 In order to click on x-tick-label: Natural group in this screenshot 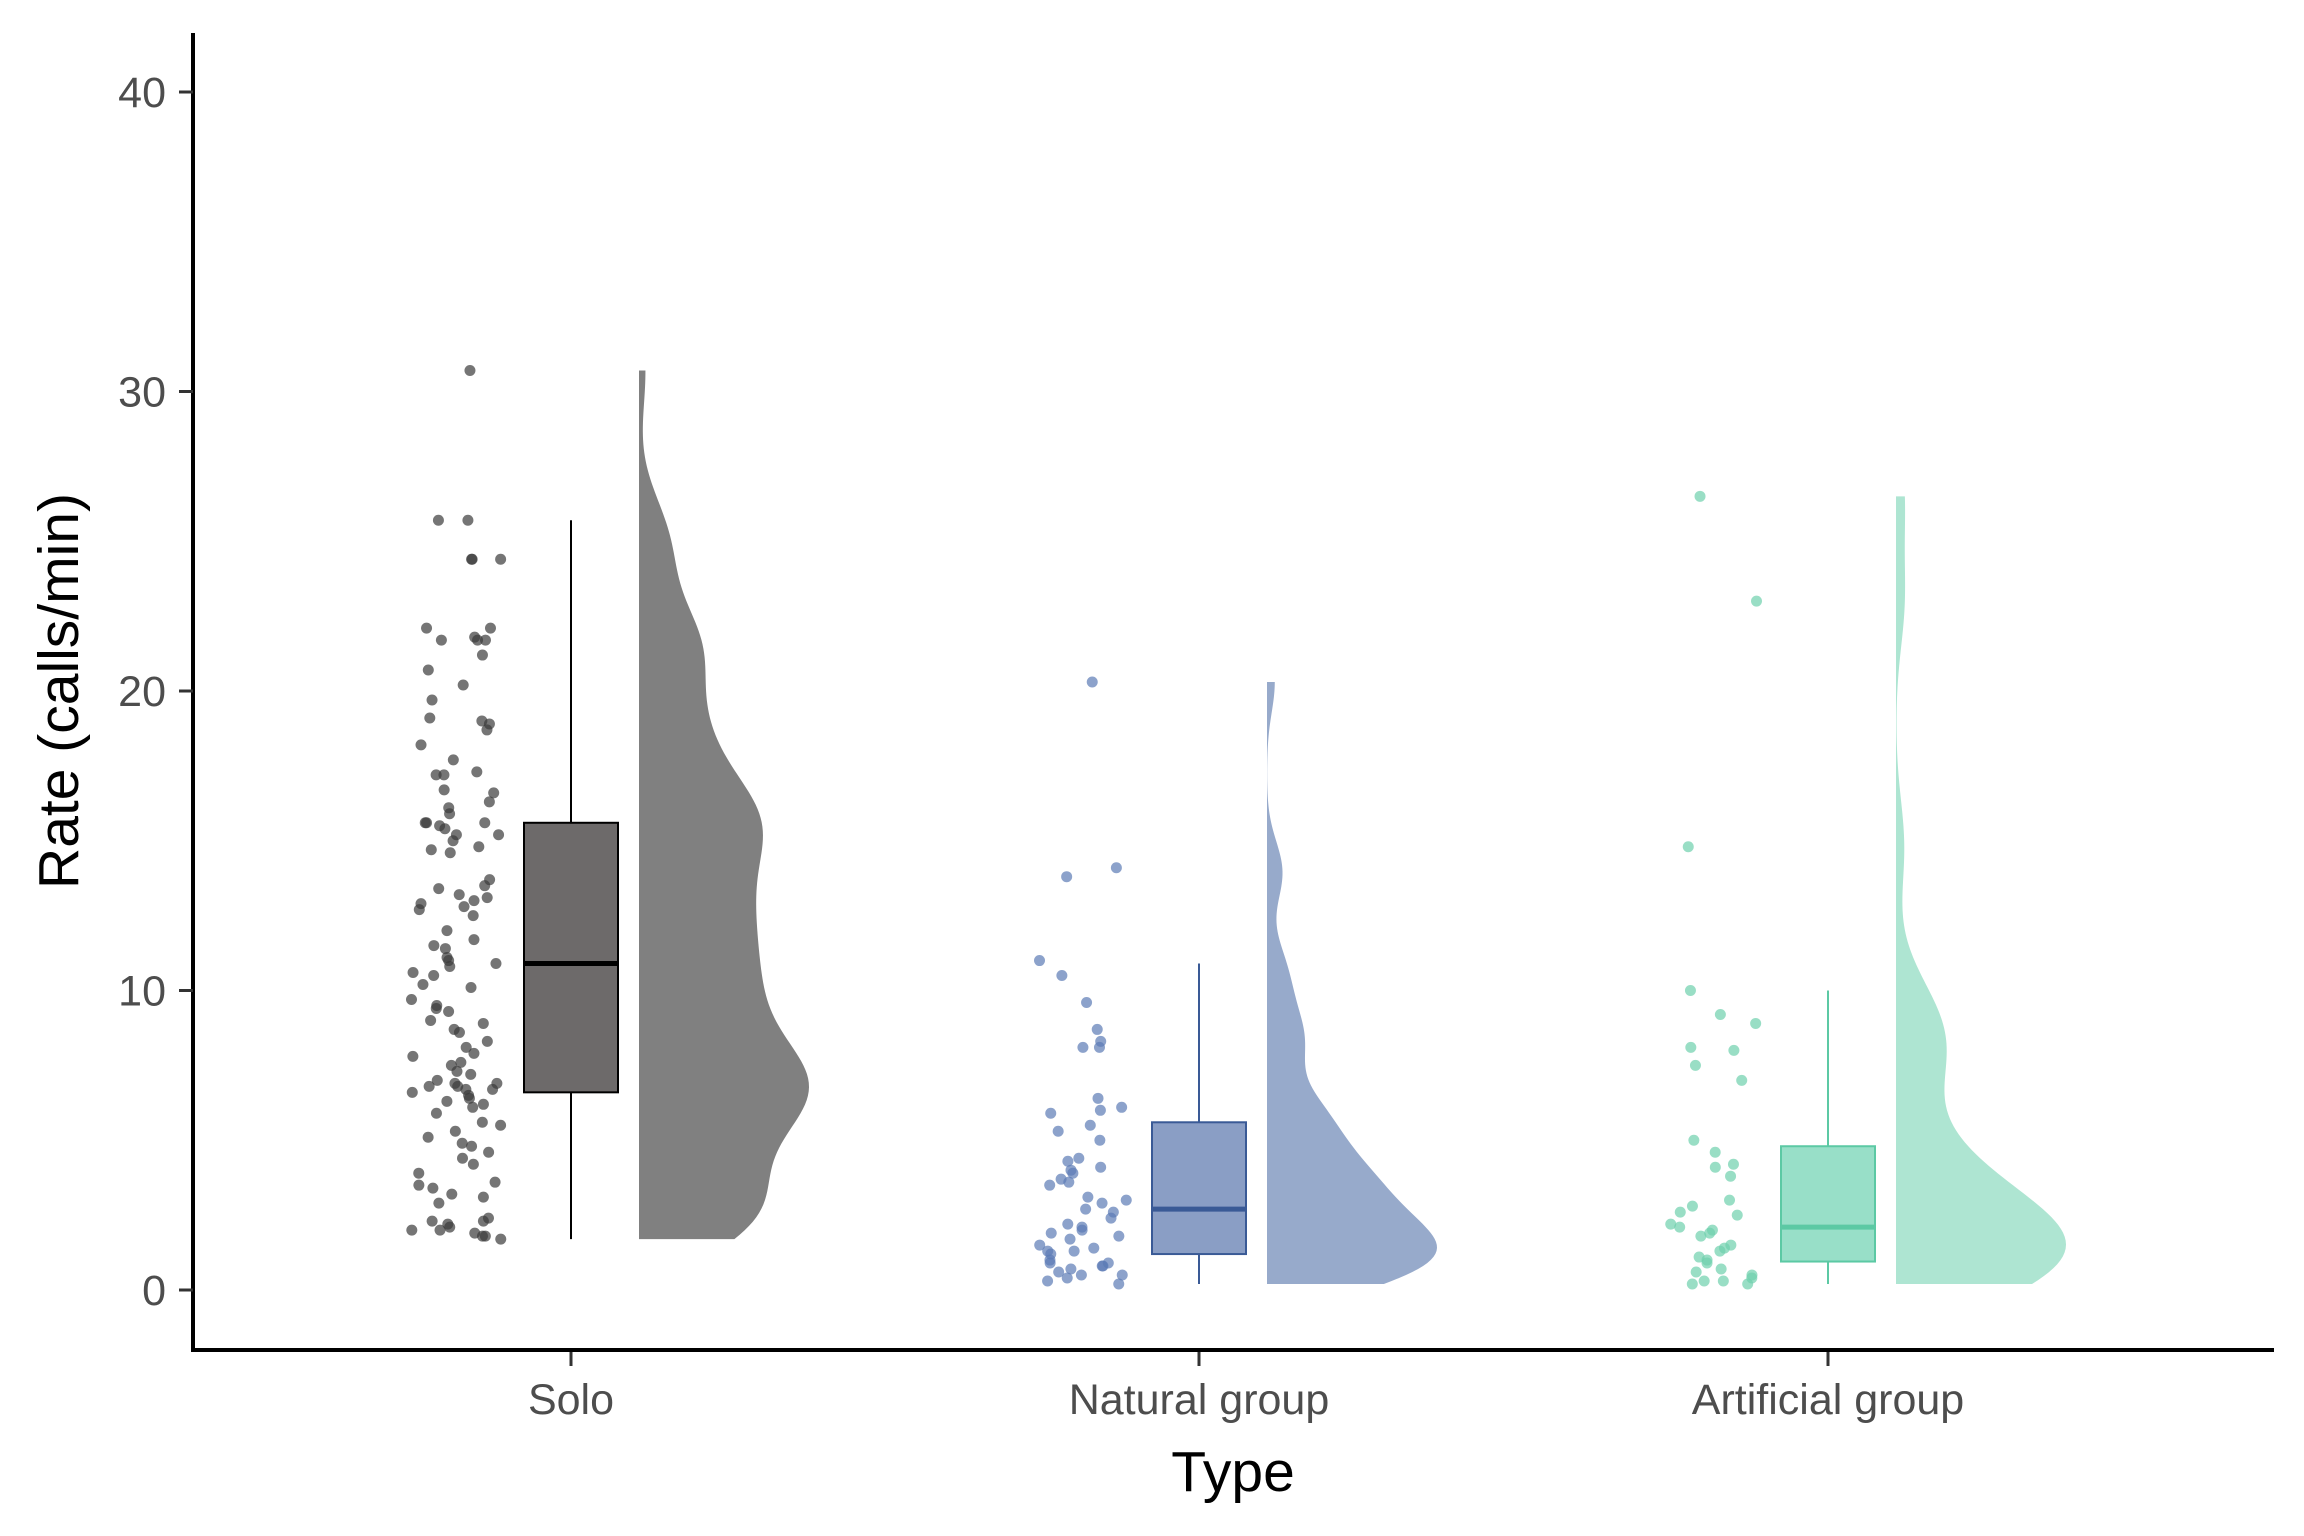, I will do `click(1199, 1400)`.